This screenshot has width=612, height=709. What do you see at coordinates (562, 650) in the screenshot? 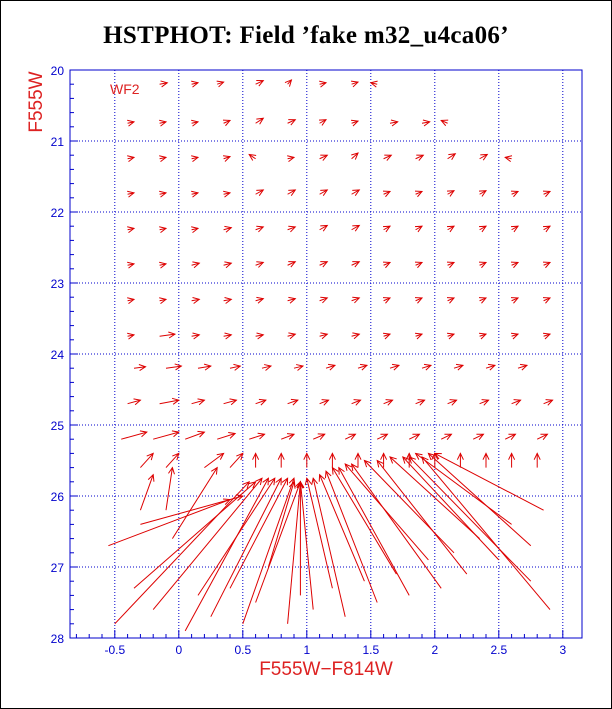
I see `x-tick-label: 3` at bounding box center [562, 650].